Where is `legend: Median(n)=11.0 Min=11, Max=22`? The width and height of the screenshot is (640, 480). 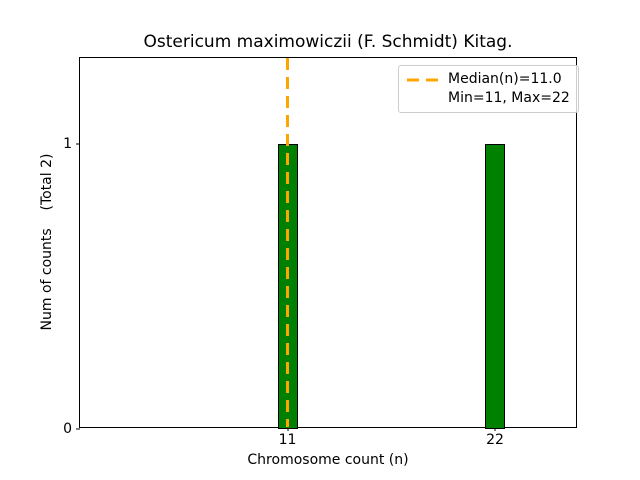 legend: Median(n)=11.0 Min=11, Max=22 is located at coordinates (488, 89).